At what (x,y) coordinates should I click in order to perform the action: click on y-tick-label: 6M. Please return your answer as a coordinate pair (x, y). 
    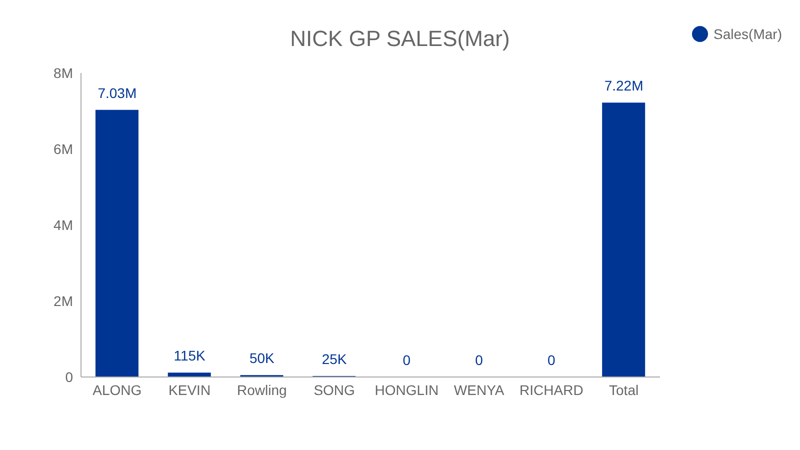
    Looking at the image, I should click on (63, 148).